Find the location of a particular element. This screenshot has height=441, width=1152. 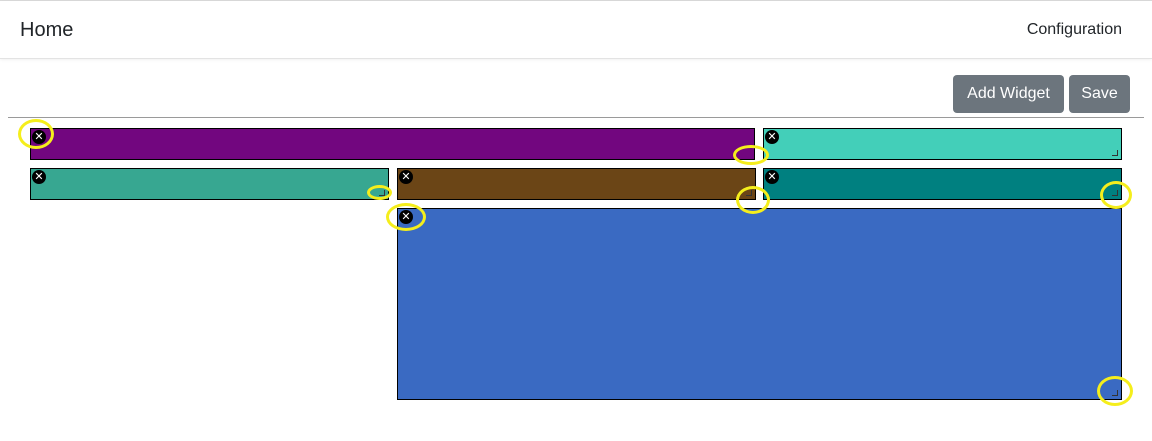

add-widget-button: Add Widget is located at coordinates (1008, 94).